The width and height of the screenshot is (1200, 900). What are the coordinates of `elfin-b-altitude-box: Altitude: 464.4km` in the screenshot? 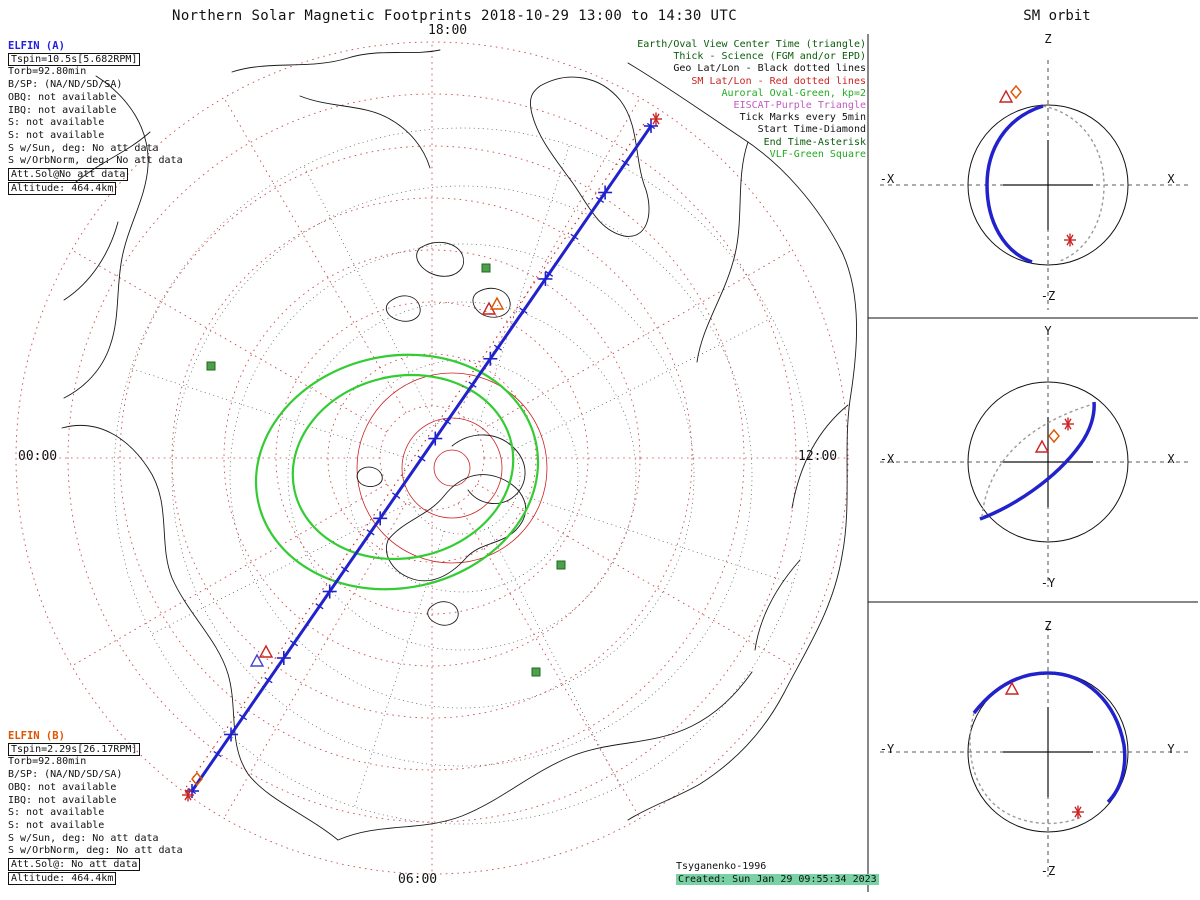 It's located at (62, 878).